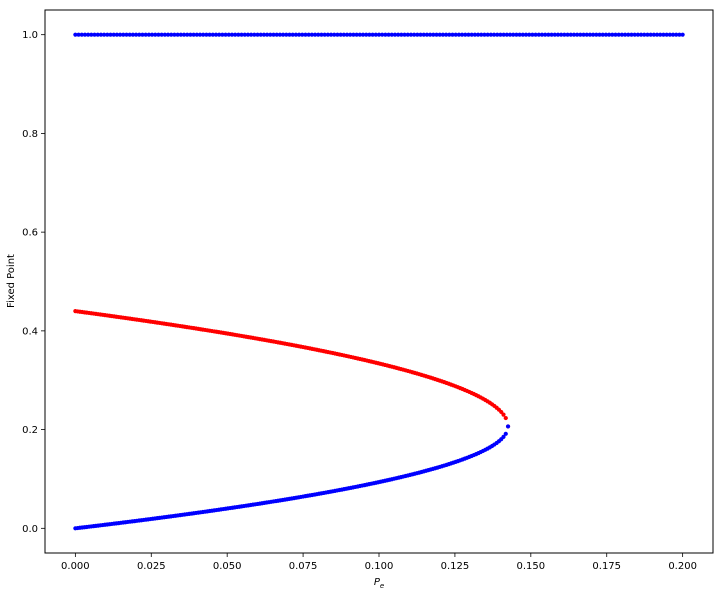 The image size is (724, 596). Describe the element at coordinates (30, 529) in the screenshot. I see `y-tick-label: 0.0` at that location.